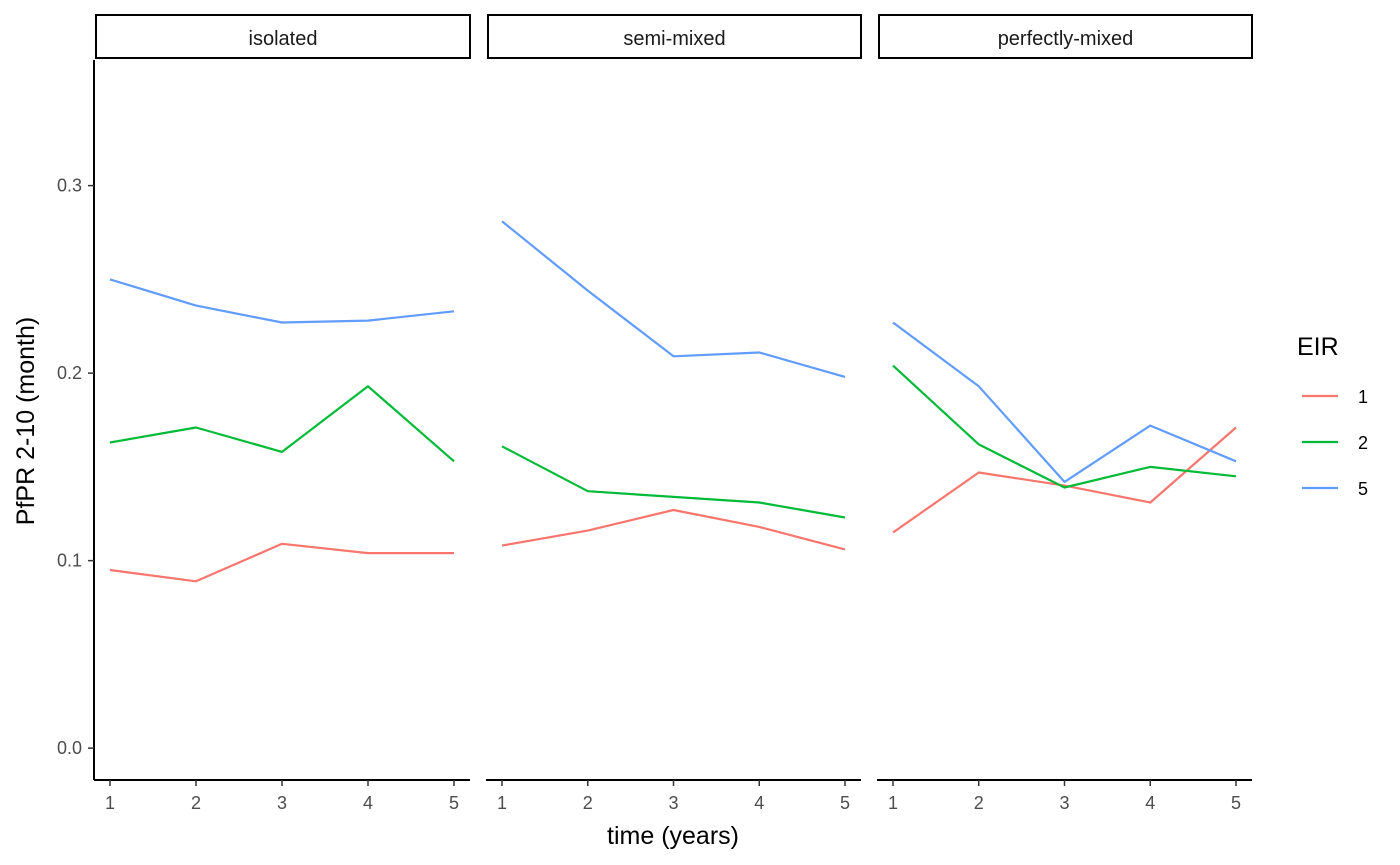 The image size is (1400, 865). Describe the element at coordinates (1363, 489) in the screenshot. I see `legend-label-eir-5: 5` at that location.